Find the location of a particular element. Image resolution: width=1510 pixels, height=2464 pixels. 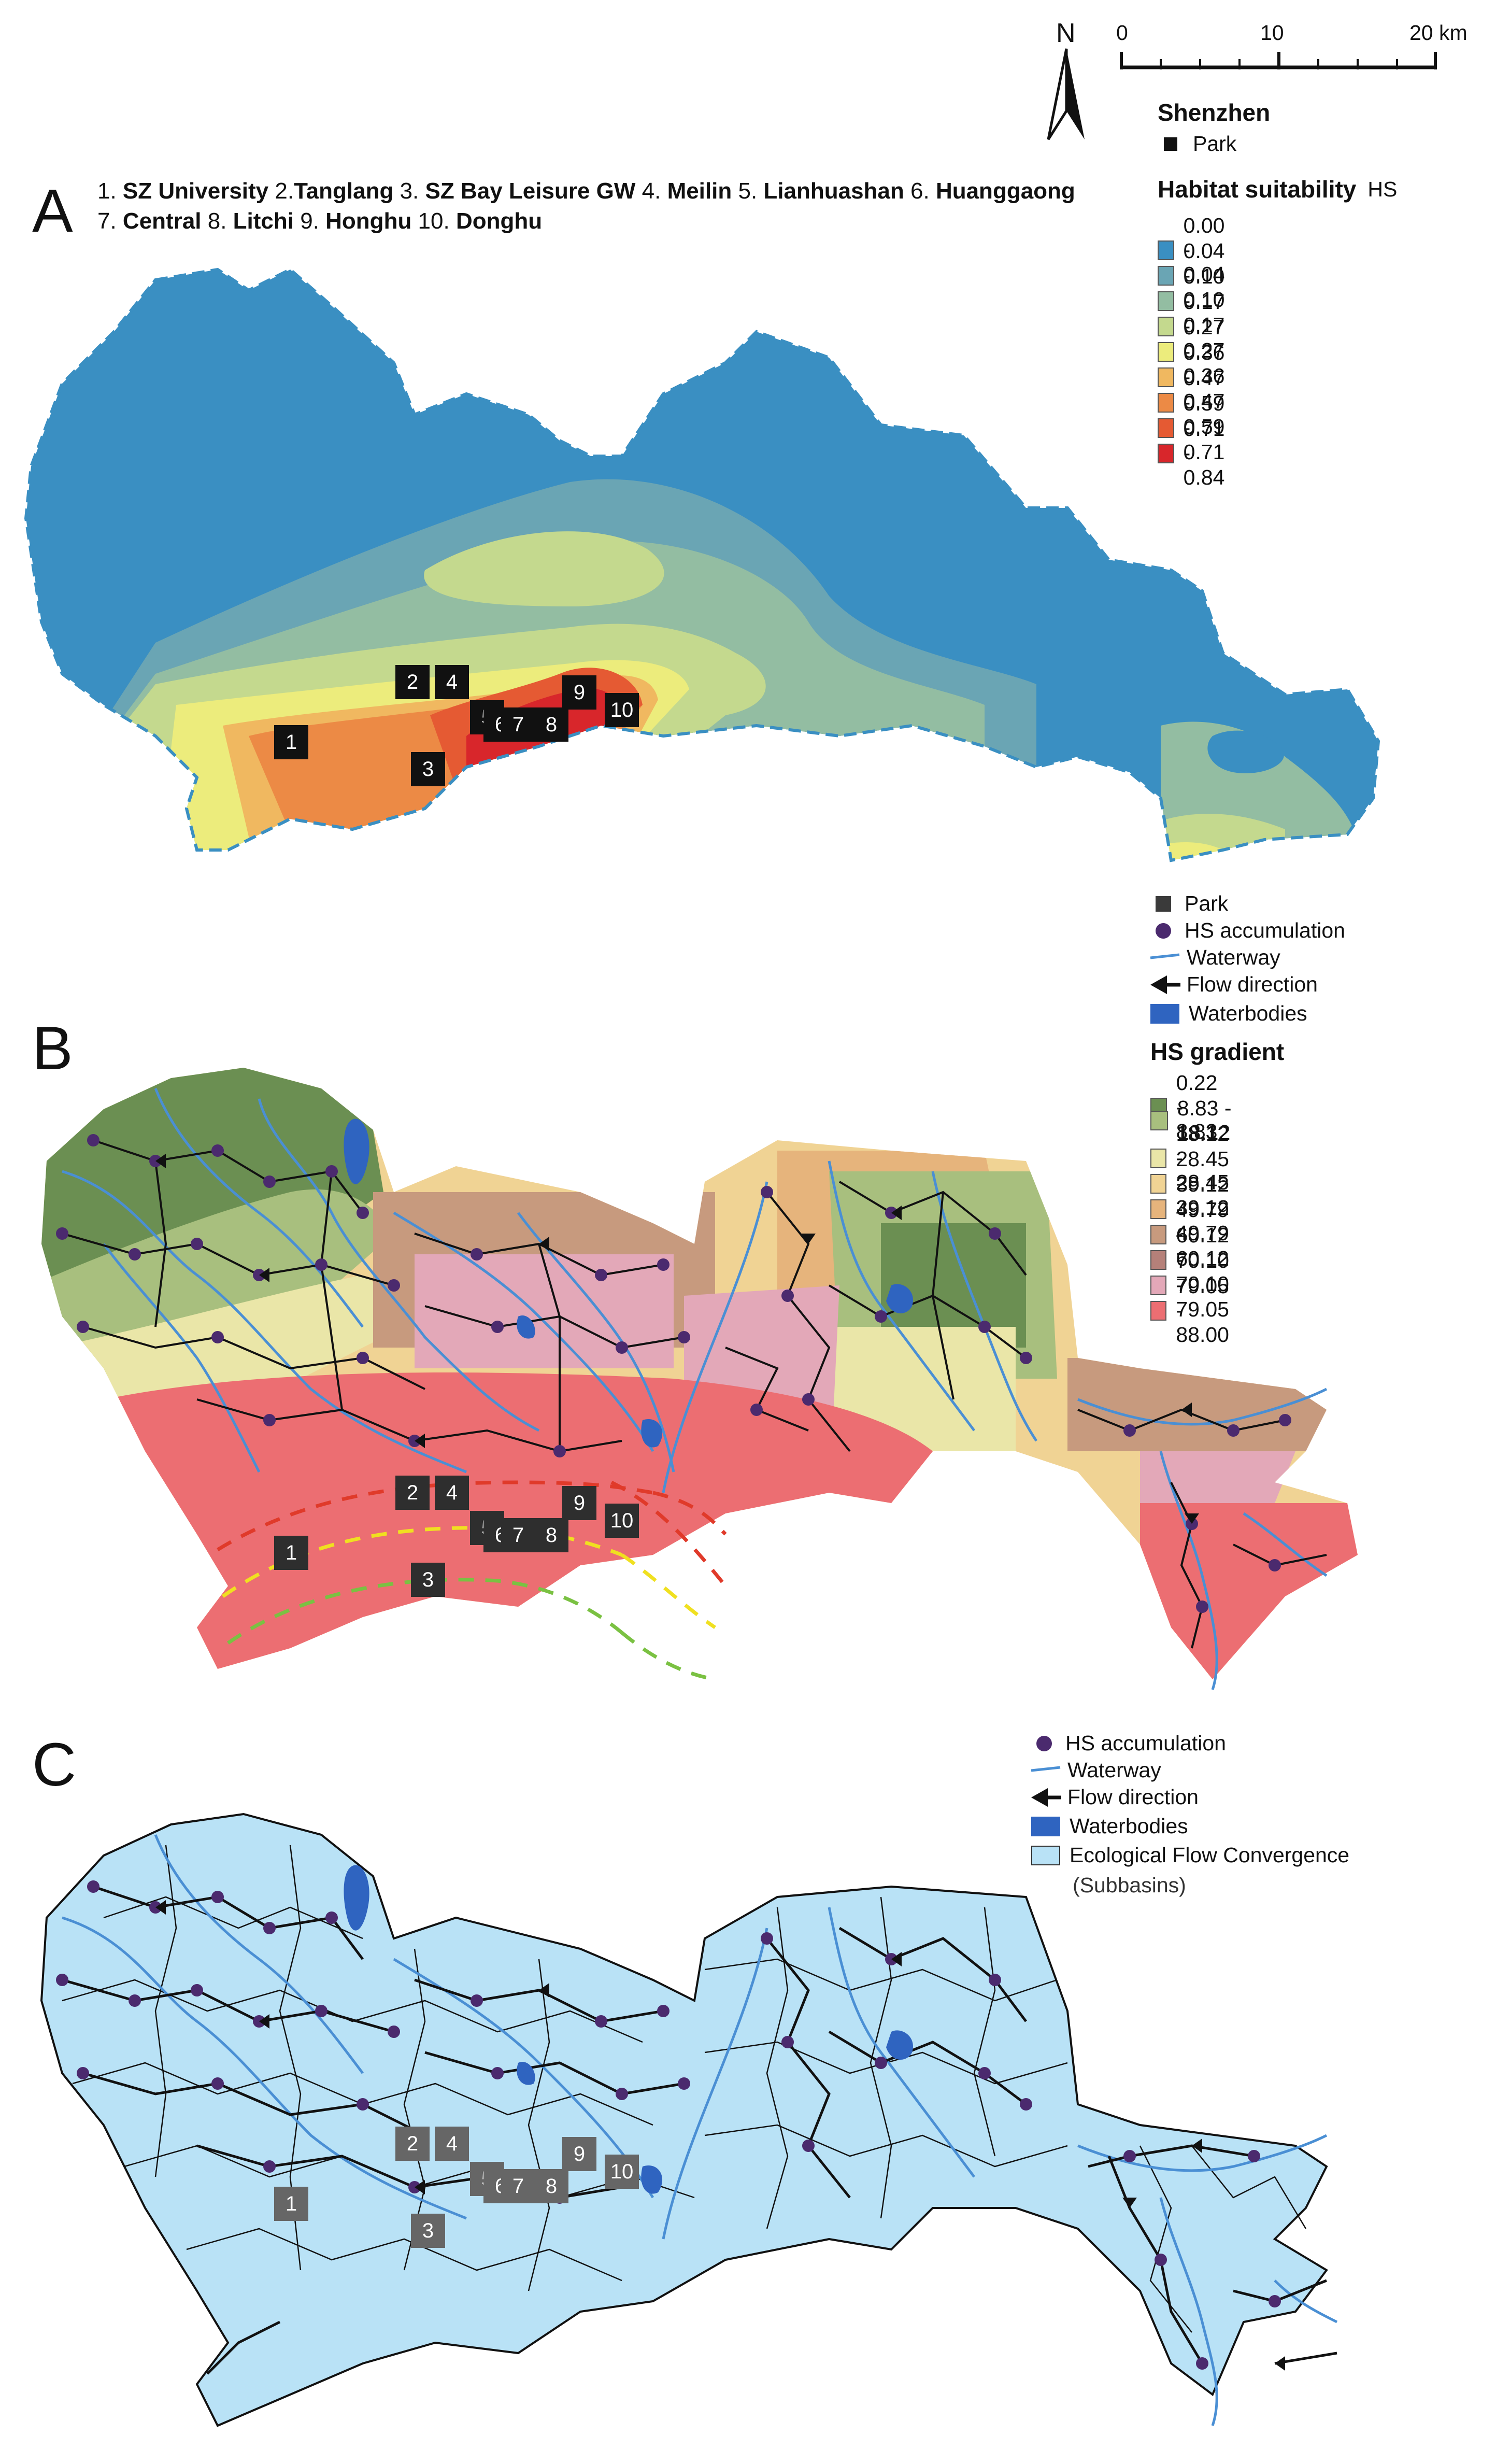

park-marker-7: 7 is located at coordinates (518, 724).